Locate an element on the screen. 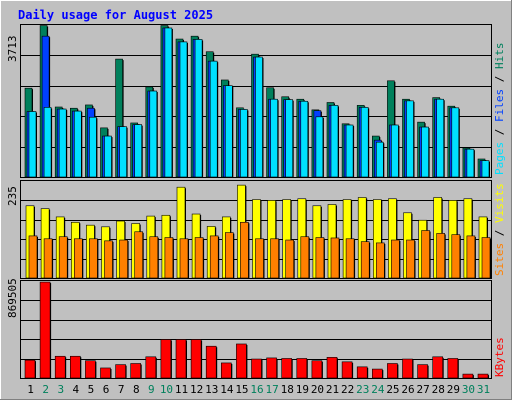 The width and height of the screenshot is (512, 400). day-label: 4 is located at coordinates (76, 389).